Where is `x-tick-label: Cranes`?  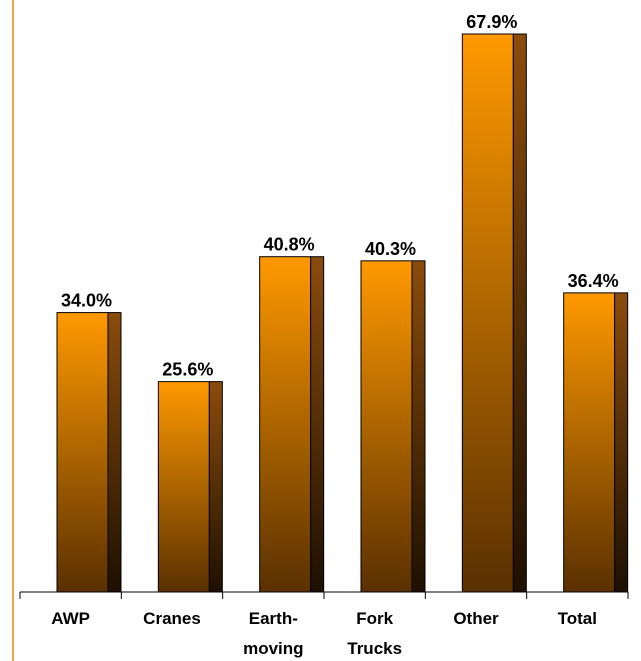
x-tick-label: Cranes is located at coordinates (172, 618).